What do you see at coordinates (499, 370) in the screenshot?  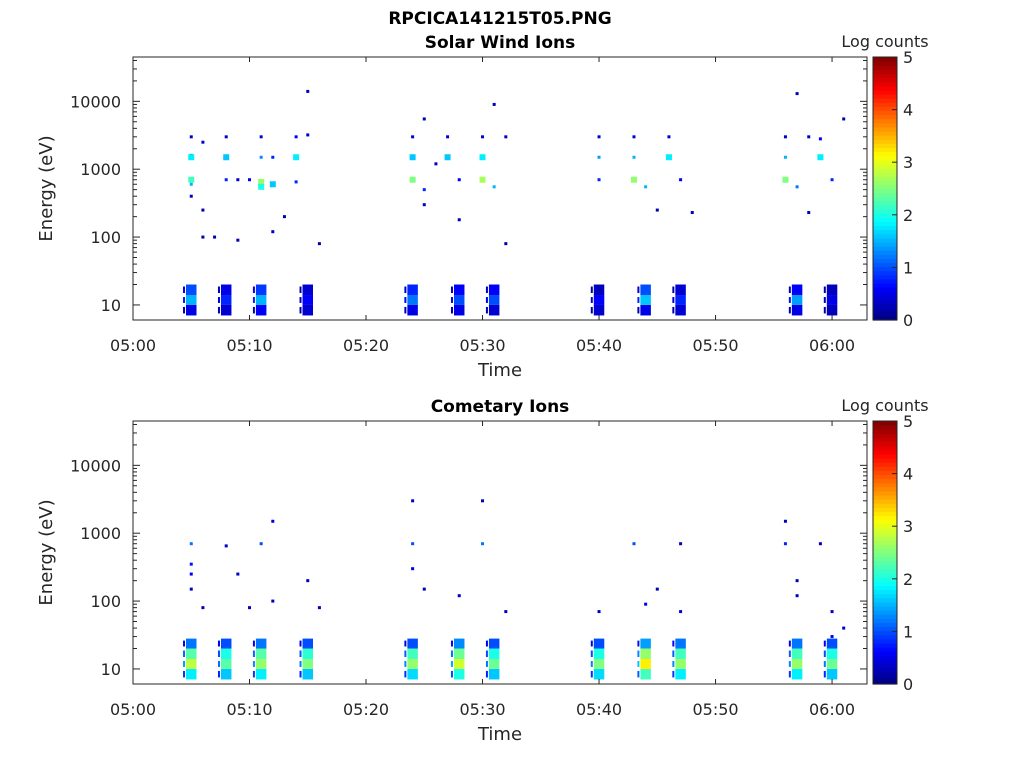 I see `x-axis-label: Time` at bounding box center [499, 370].